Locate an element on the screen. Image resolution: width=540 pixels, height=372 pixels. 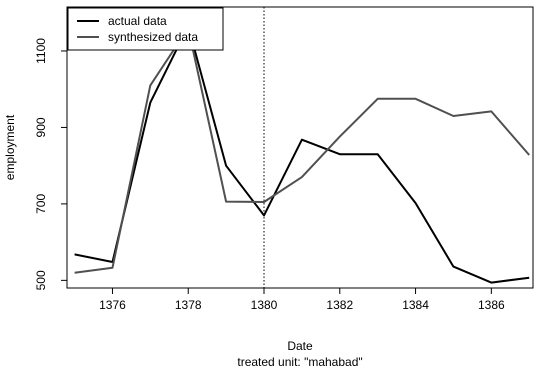
x-axis-title: Date is located at coordinates (300, 346).